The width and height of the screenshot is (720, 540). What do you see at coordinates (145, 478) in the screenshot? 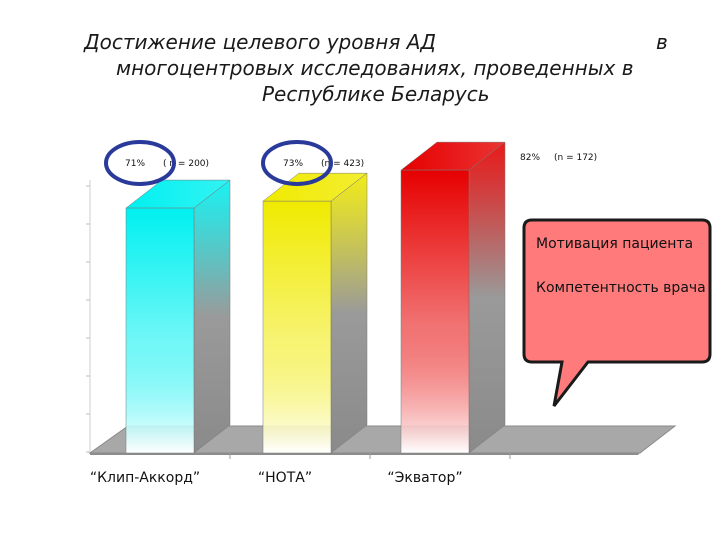
I see `category-label: “Клип-Аккорд”` at bounding box center [145, 478].